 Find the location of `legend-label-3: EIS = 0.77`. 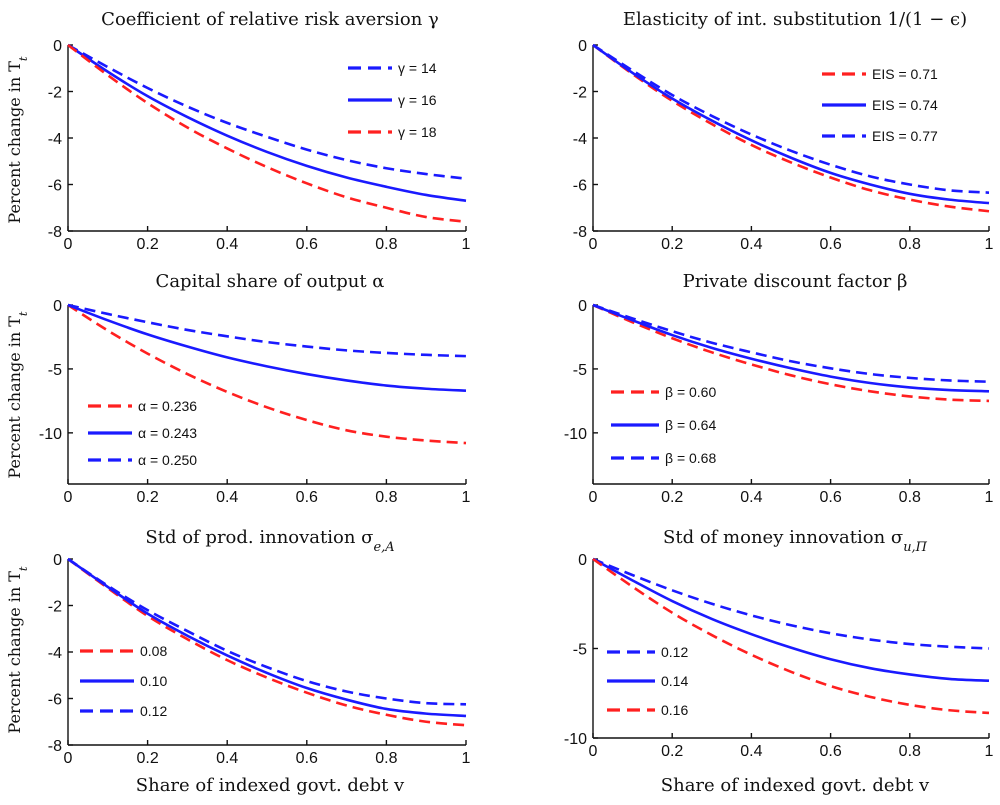

legend-label-3: EIS = 0.77 is located at coordinates (905, 136).